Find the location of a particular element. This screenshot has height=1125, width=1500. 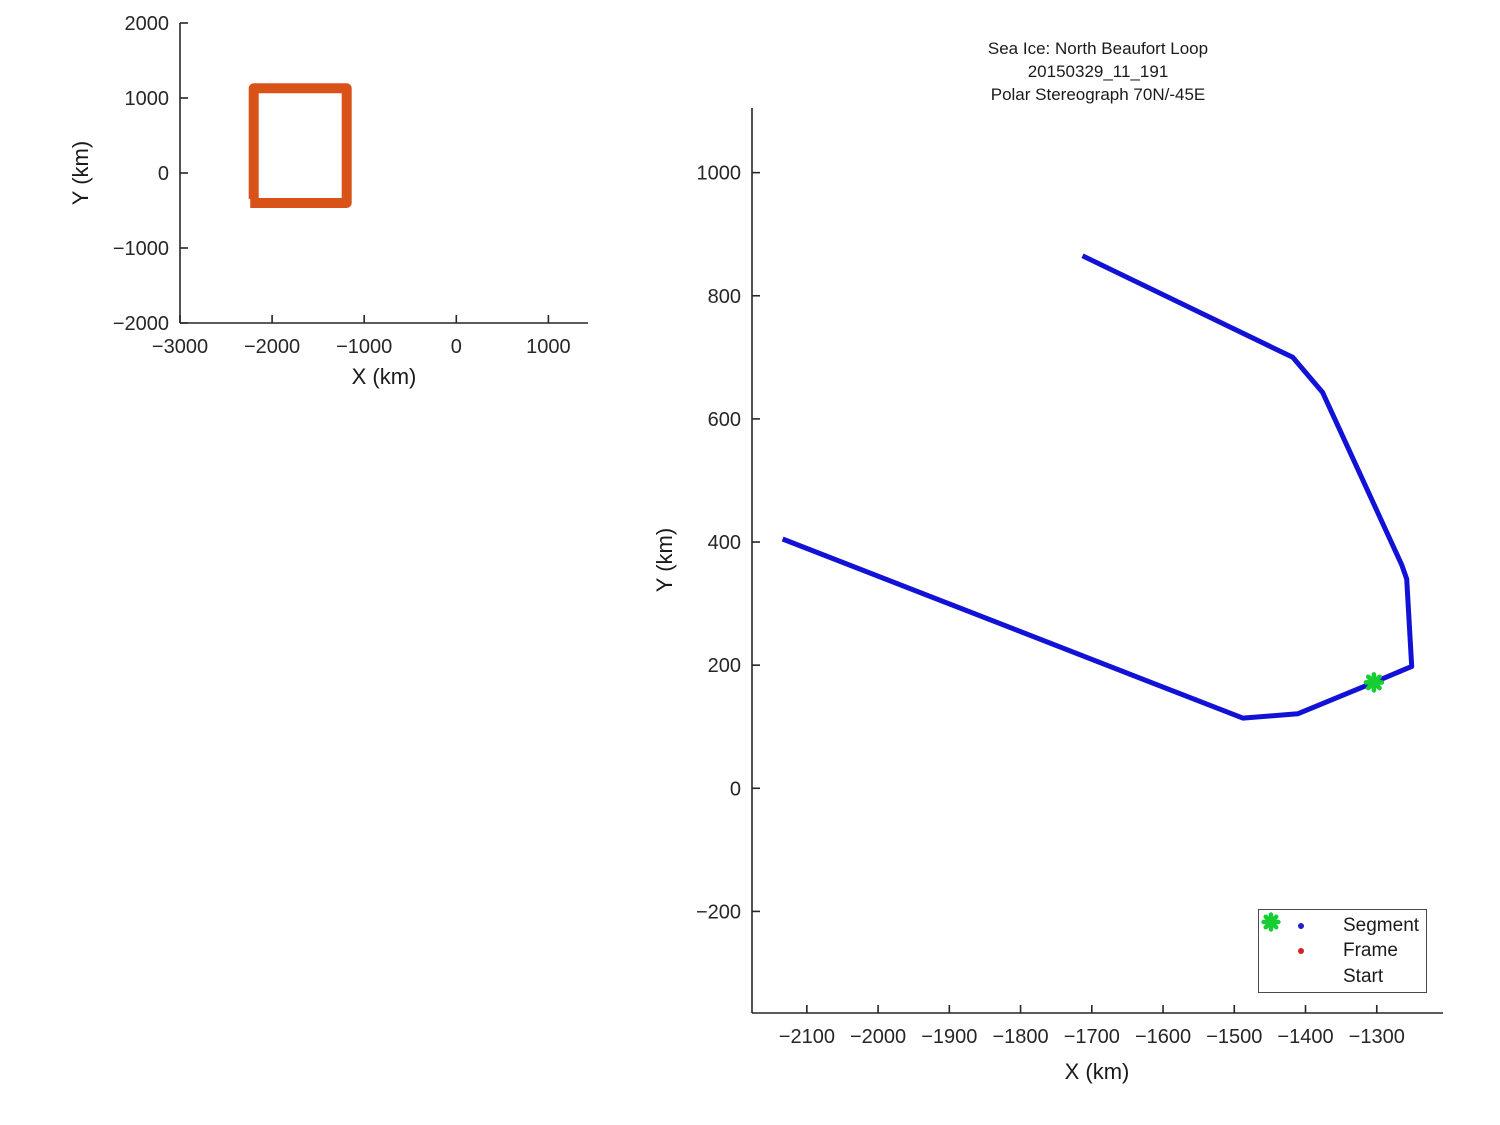

y-tick-label: 800 is located at coordinates (724, 297).